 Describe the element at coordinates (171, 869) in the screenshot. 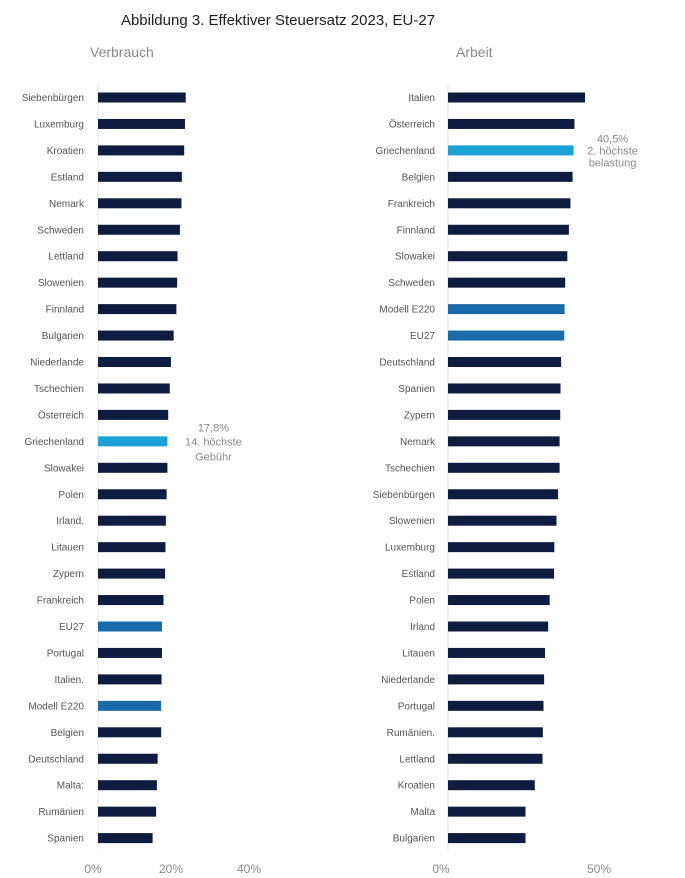

I see `x-tick-label: 20%` at that location.